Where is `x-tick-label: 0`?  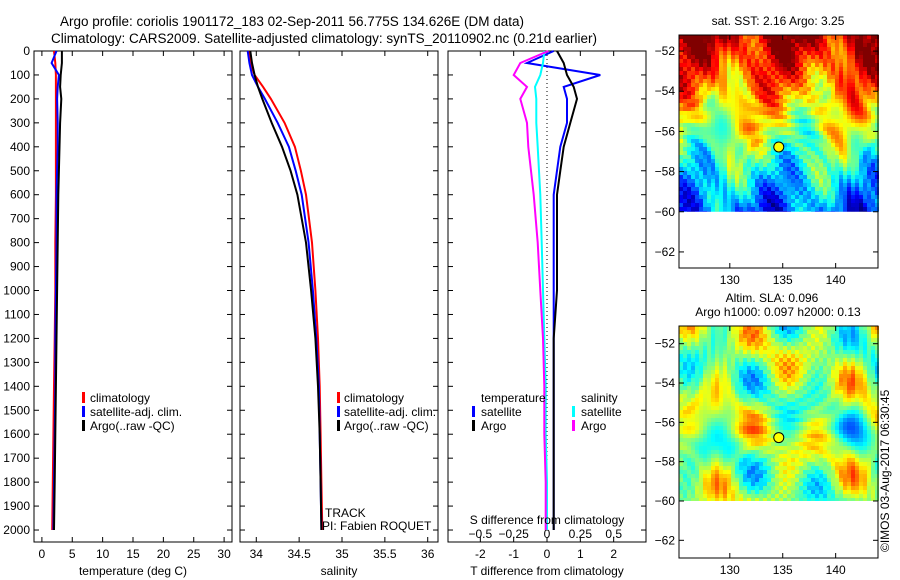 x-tick-label: 0 is located at coordinates (547, 554).